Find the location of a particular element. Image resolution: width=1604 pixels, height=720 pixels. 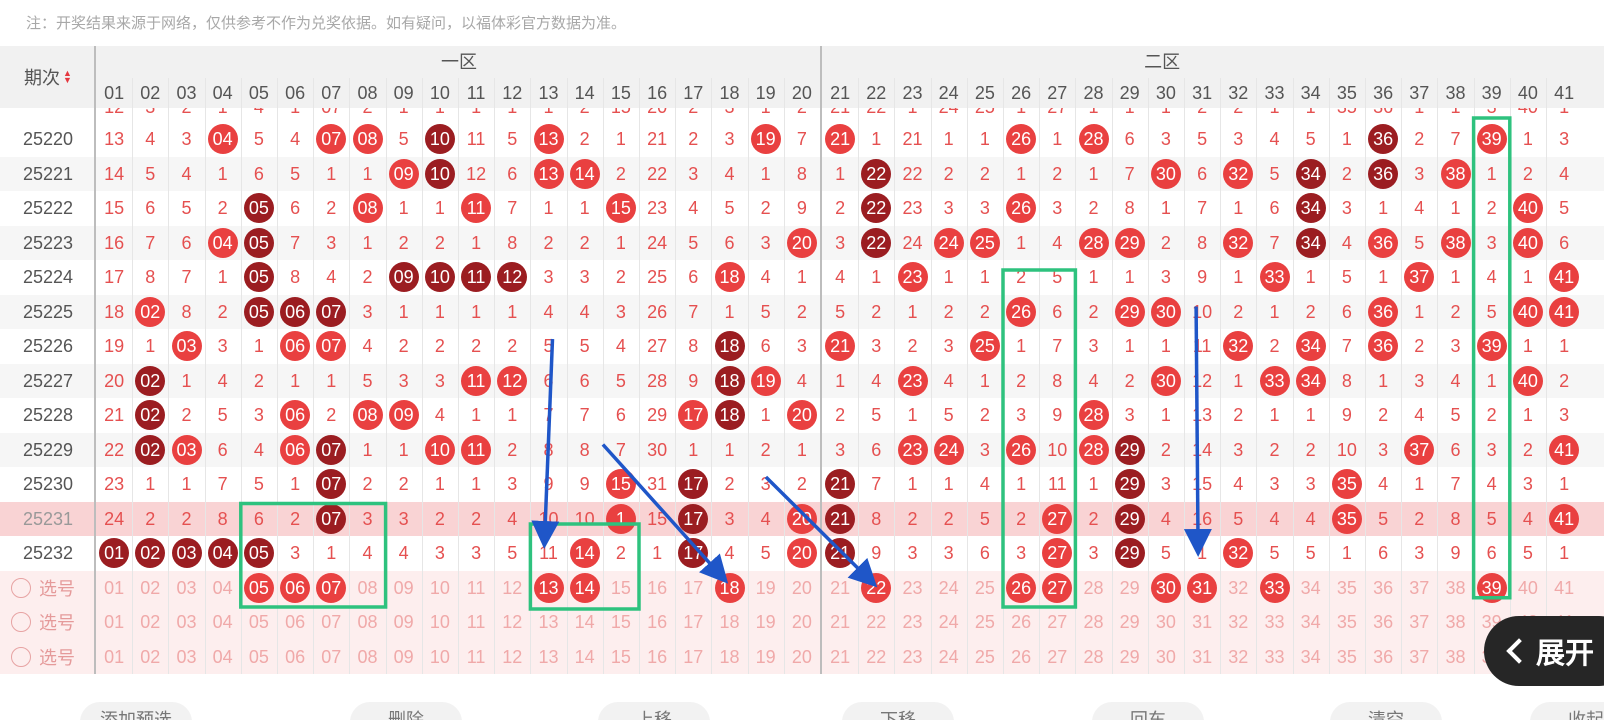

selectable-number: 38 is located at coordinates (1455, 622).